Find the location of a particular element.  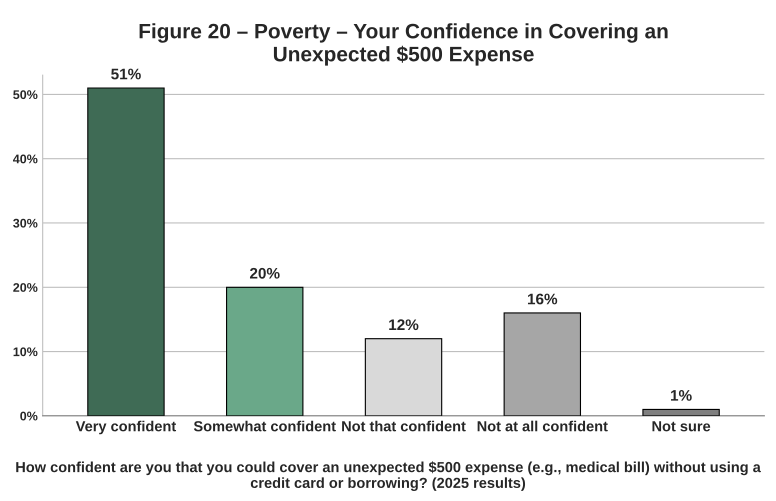

x-tick-label: Not at all confident is located at coordinates (543, 426).